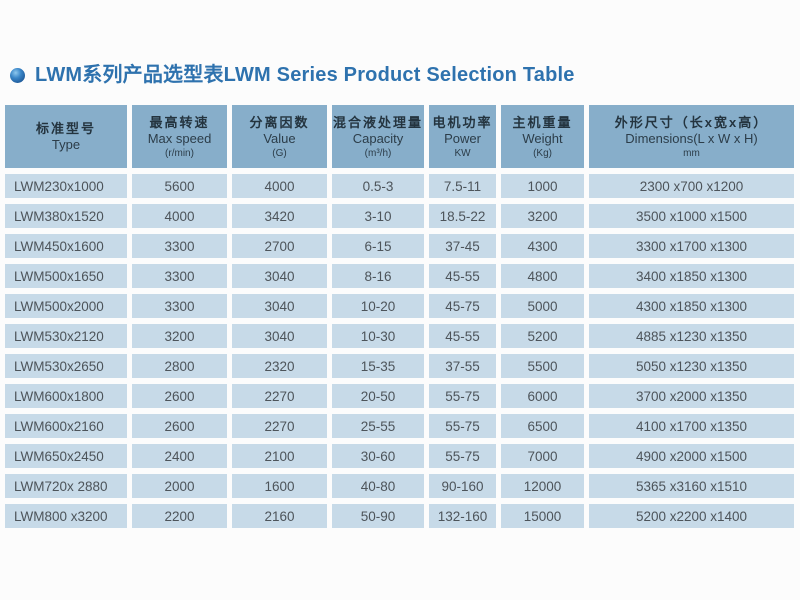 Image resolution: width=800 pixels, height=600 pixels. What do you see at coordinates (279, 486) in the screenshot?
I see `value-cell: 1600` at bounding box center [279, 486].